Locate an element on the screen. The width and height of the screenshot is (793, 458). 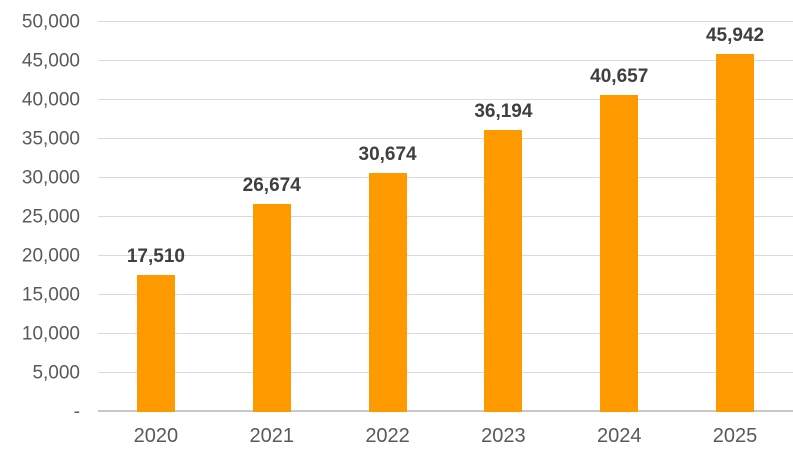
bar-2021 is located at coordinates (271, 307).